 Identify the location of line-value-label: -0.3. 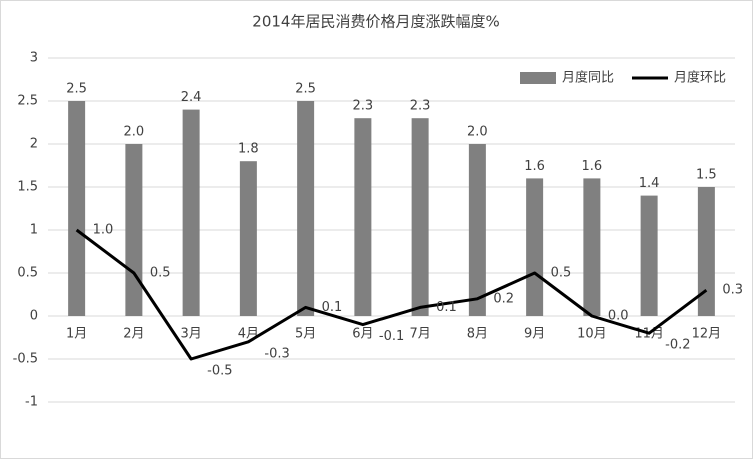
(276, 353).